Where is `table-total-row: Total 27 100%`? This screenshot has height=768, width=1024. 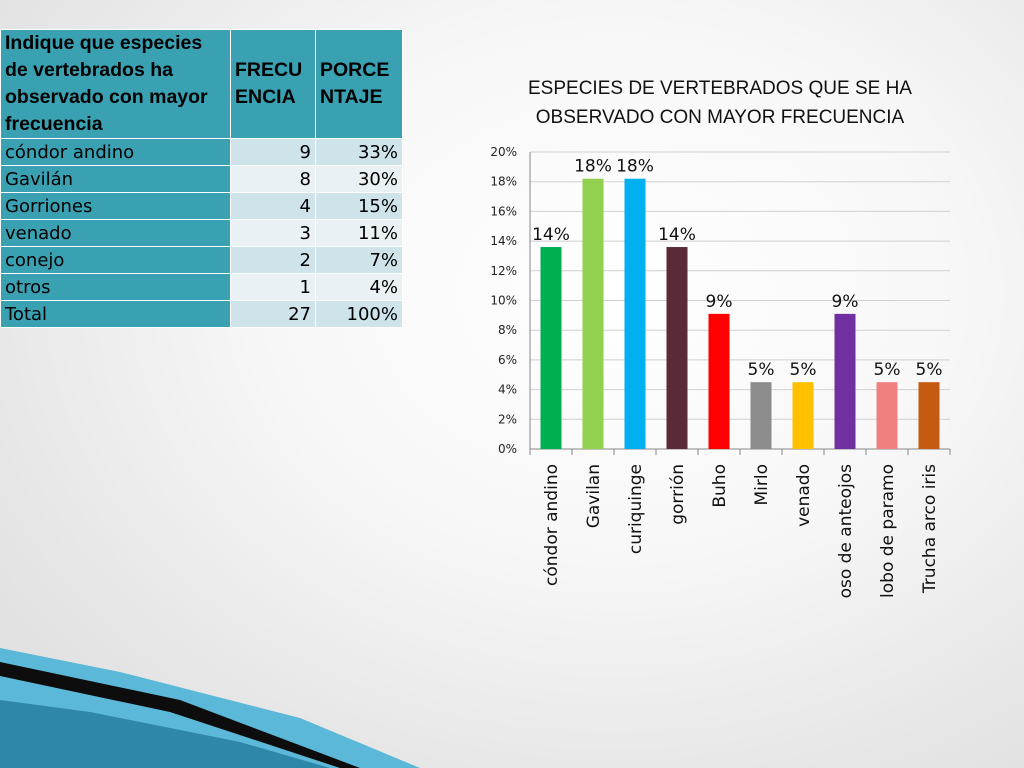 table-total-row: Total 27 100% is located at coordinates (201, 314).